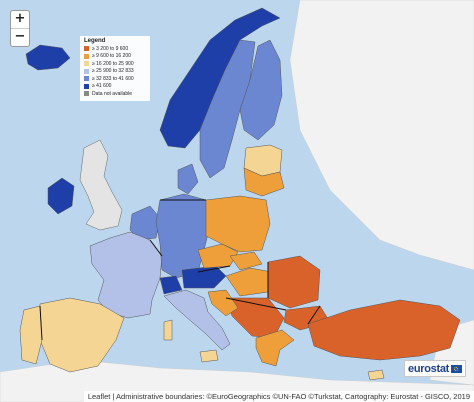  What do you see at coordinates (111, 56) in the screenshot?
I see `legend-label: ≥ 9 600 to 16 200` at bounding box center [111, 56].